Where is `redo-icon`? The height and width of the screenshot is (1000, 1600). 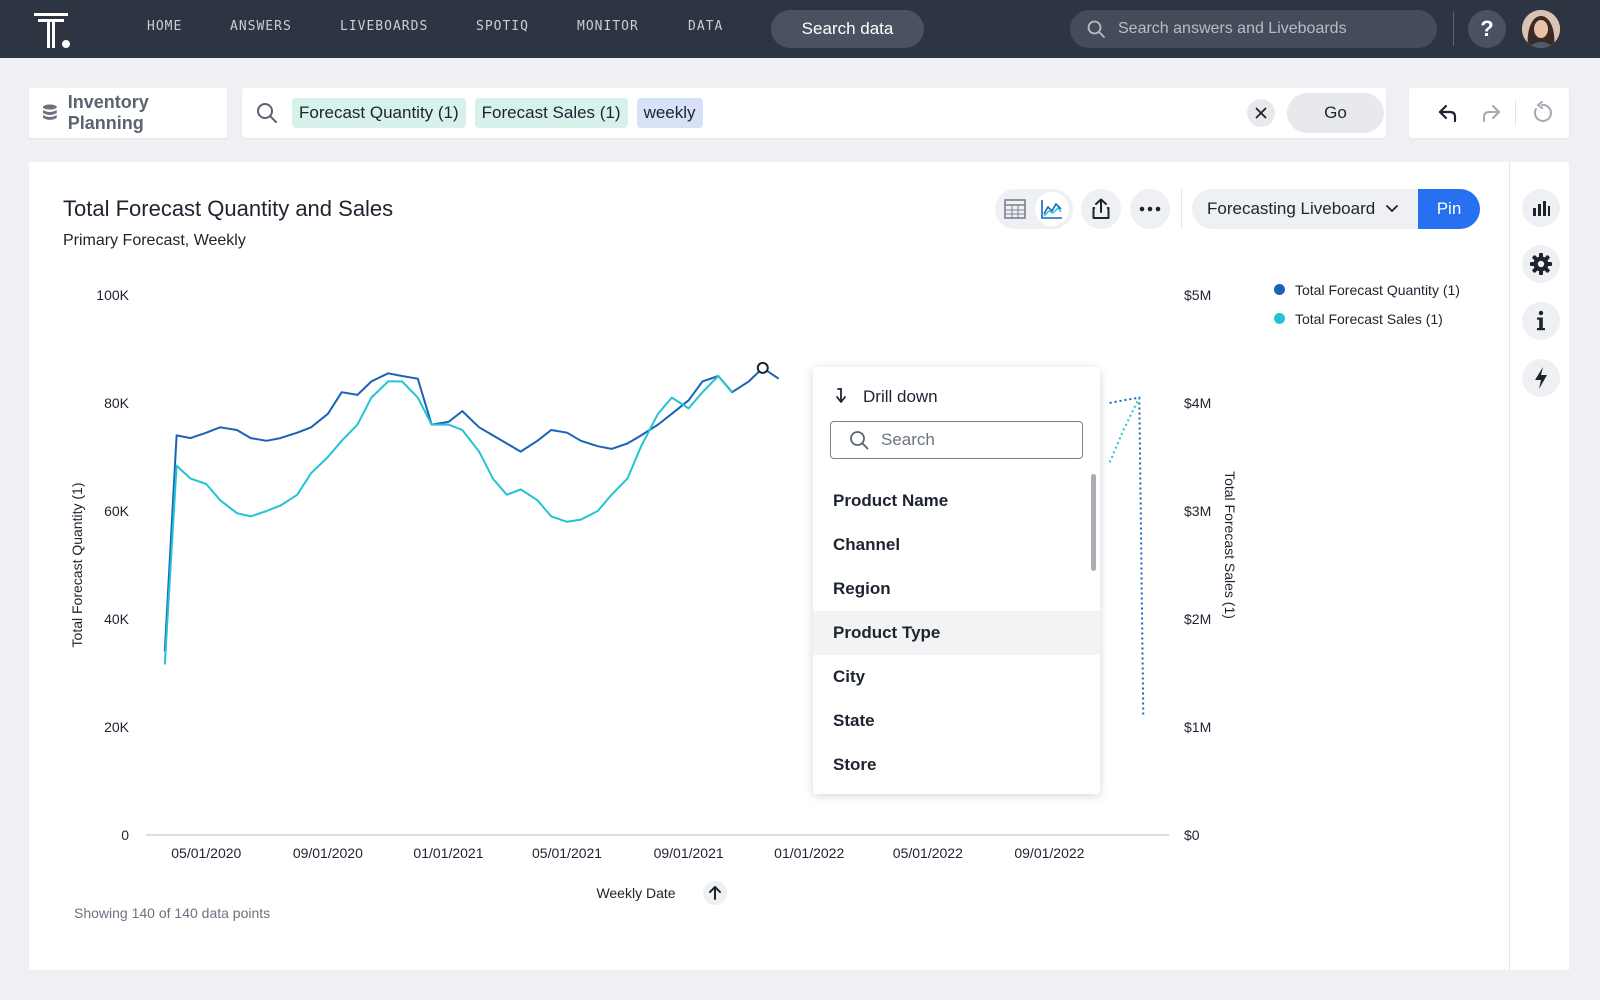 redo-icon is located at coordinates (1491, 113).